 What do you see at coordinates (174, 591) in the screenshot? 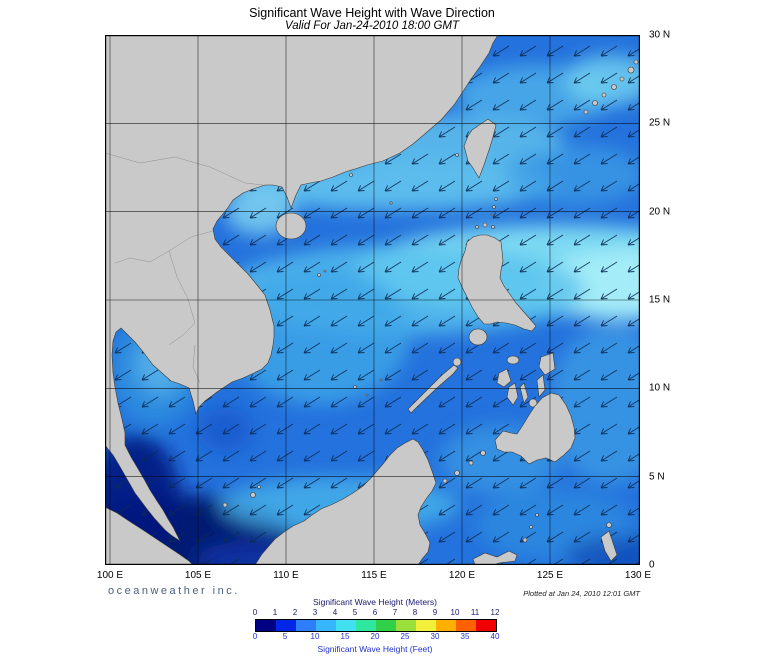
I see `oceanweather-credit: oceanweather inc.` at bounding box center [174, 591].